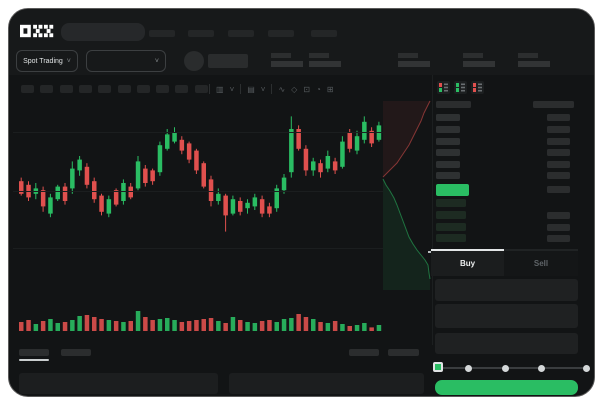  I want to click on book-combined-icon, so click(443, 87).